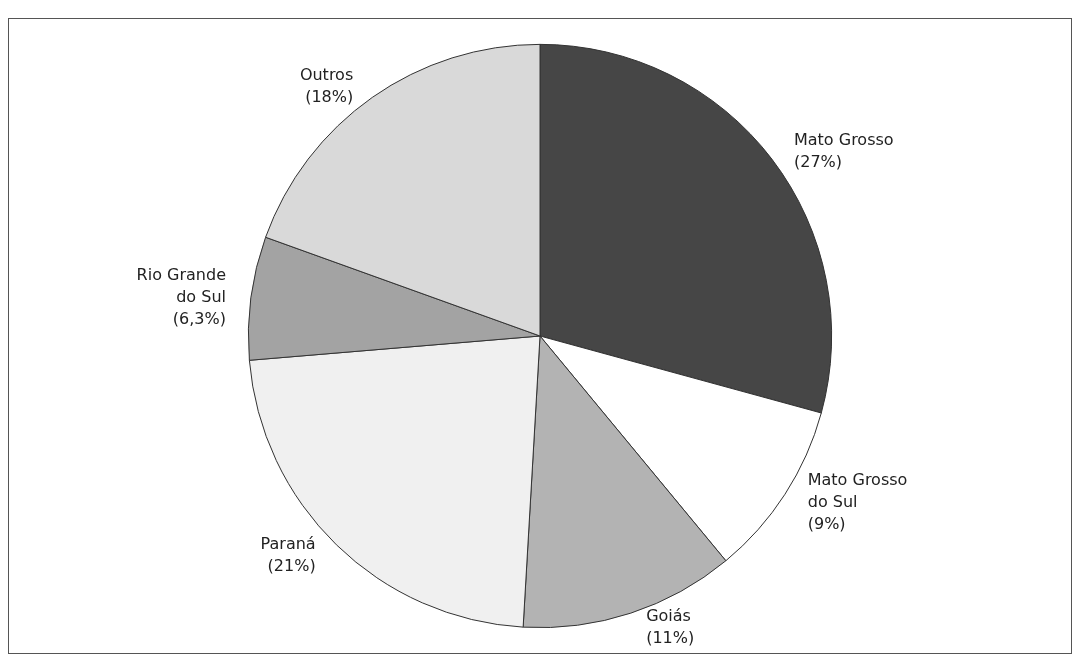 The image size is (1080, 659). Describe the element at coordinates (843, 140) in the screenshot. I see `slice-label: Mato Grosso` at that location.